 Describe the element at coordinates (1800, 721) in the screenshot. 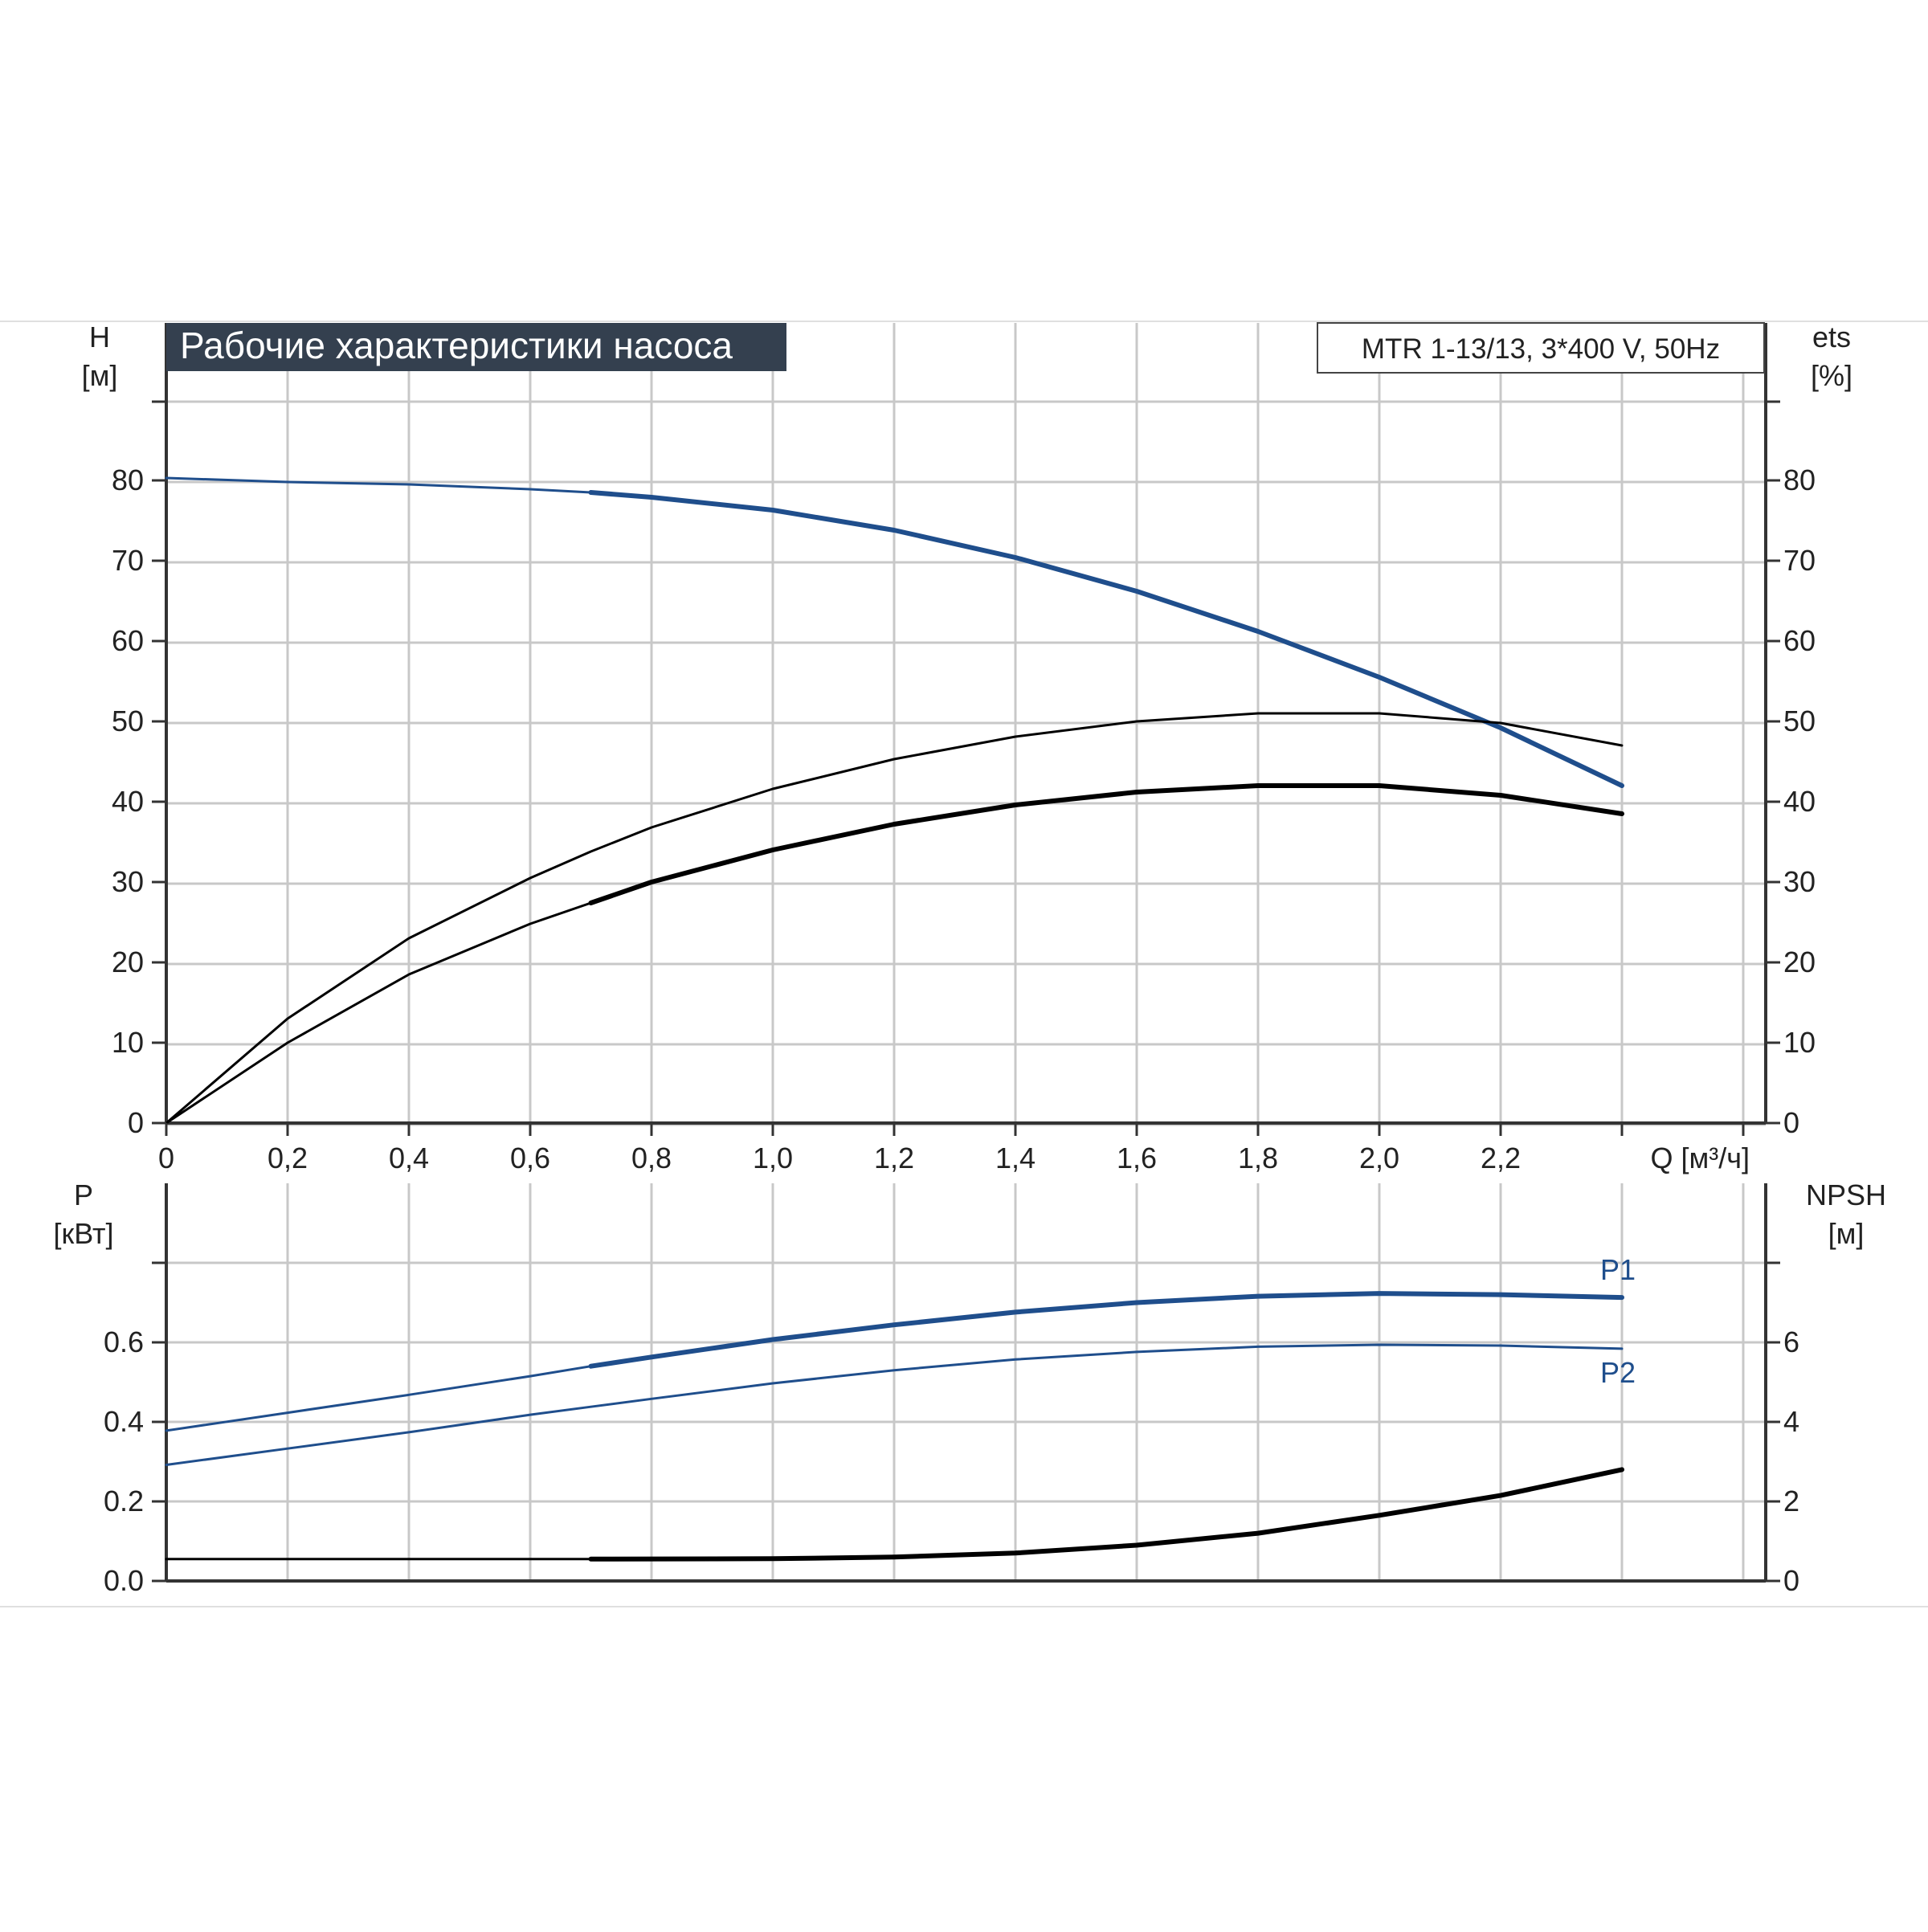

I see `y-tick-label-right: 50` at that location.